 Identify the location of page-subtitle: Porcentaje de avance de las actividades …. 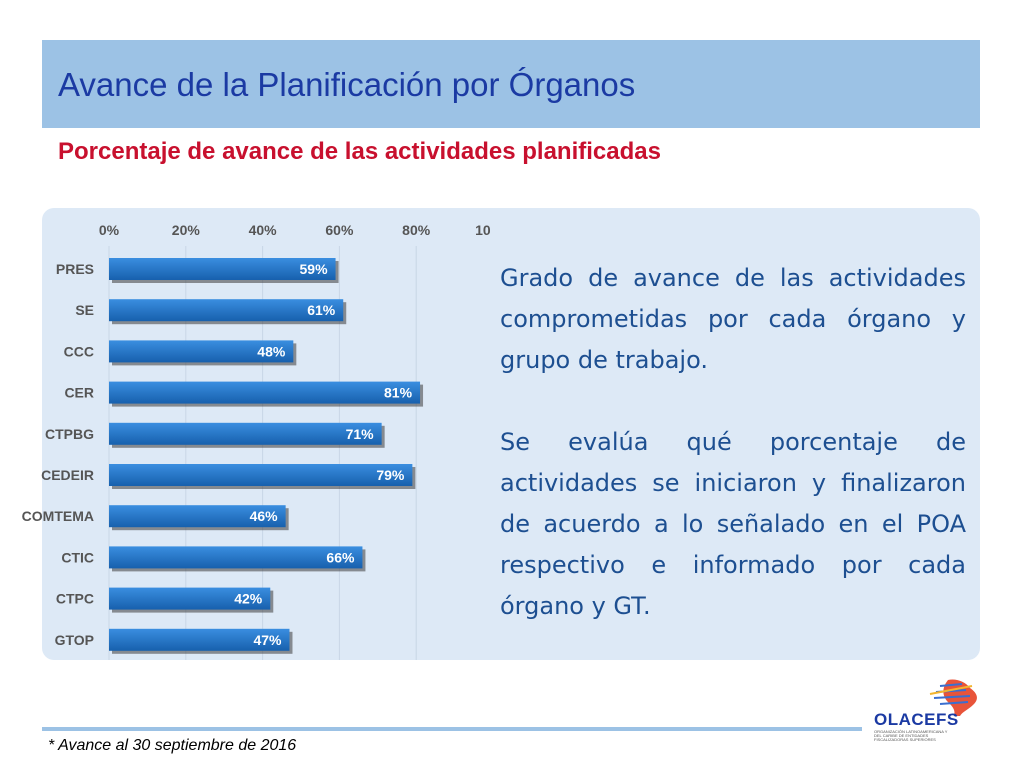
(359, 151).